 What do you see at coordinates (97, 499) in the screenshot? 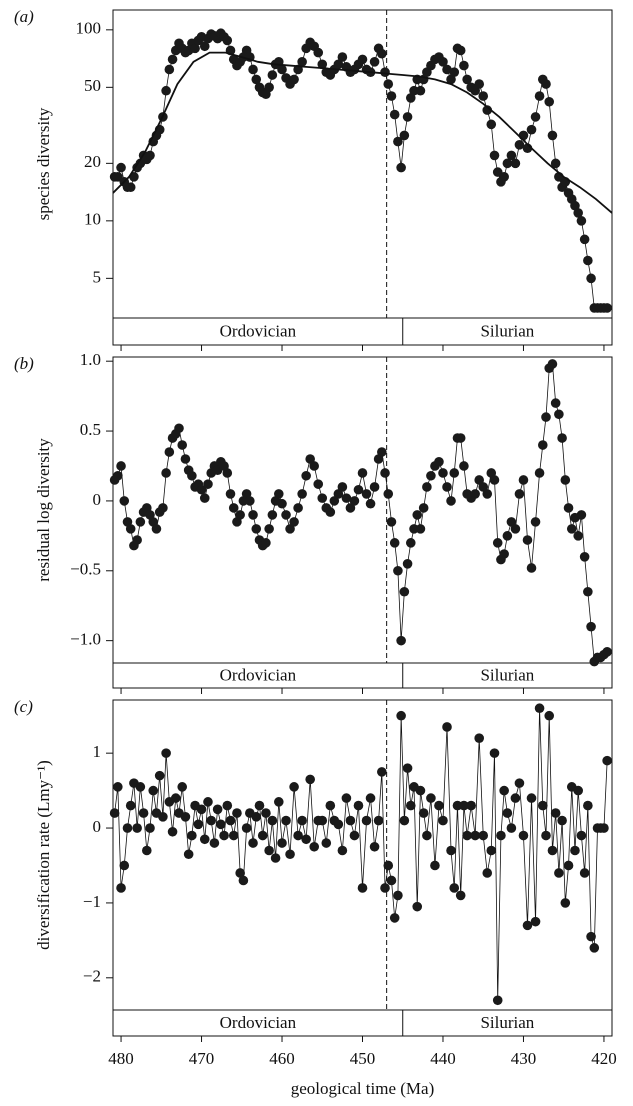
I see `y-tick-label: 0` at bounding box center [97, 499].